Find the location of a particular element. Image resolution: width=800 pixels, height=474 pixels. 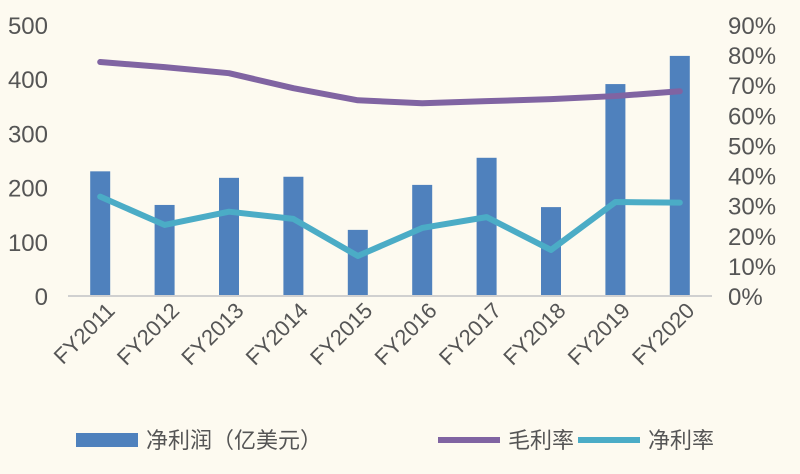

y-right-tick-label: 70% is located at coordinates (752, 86).